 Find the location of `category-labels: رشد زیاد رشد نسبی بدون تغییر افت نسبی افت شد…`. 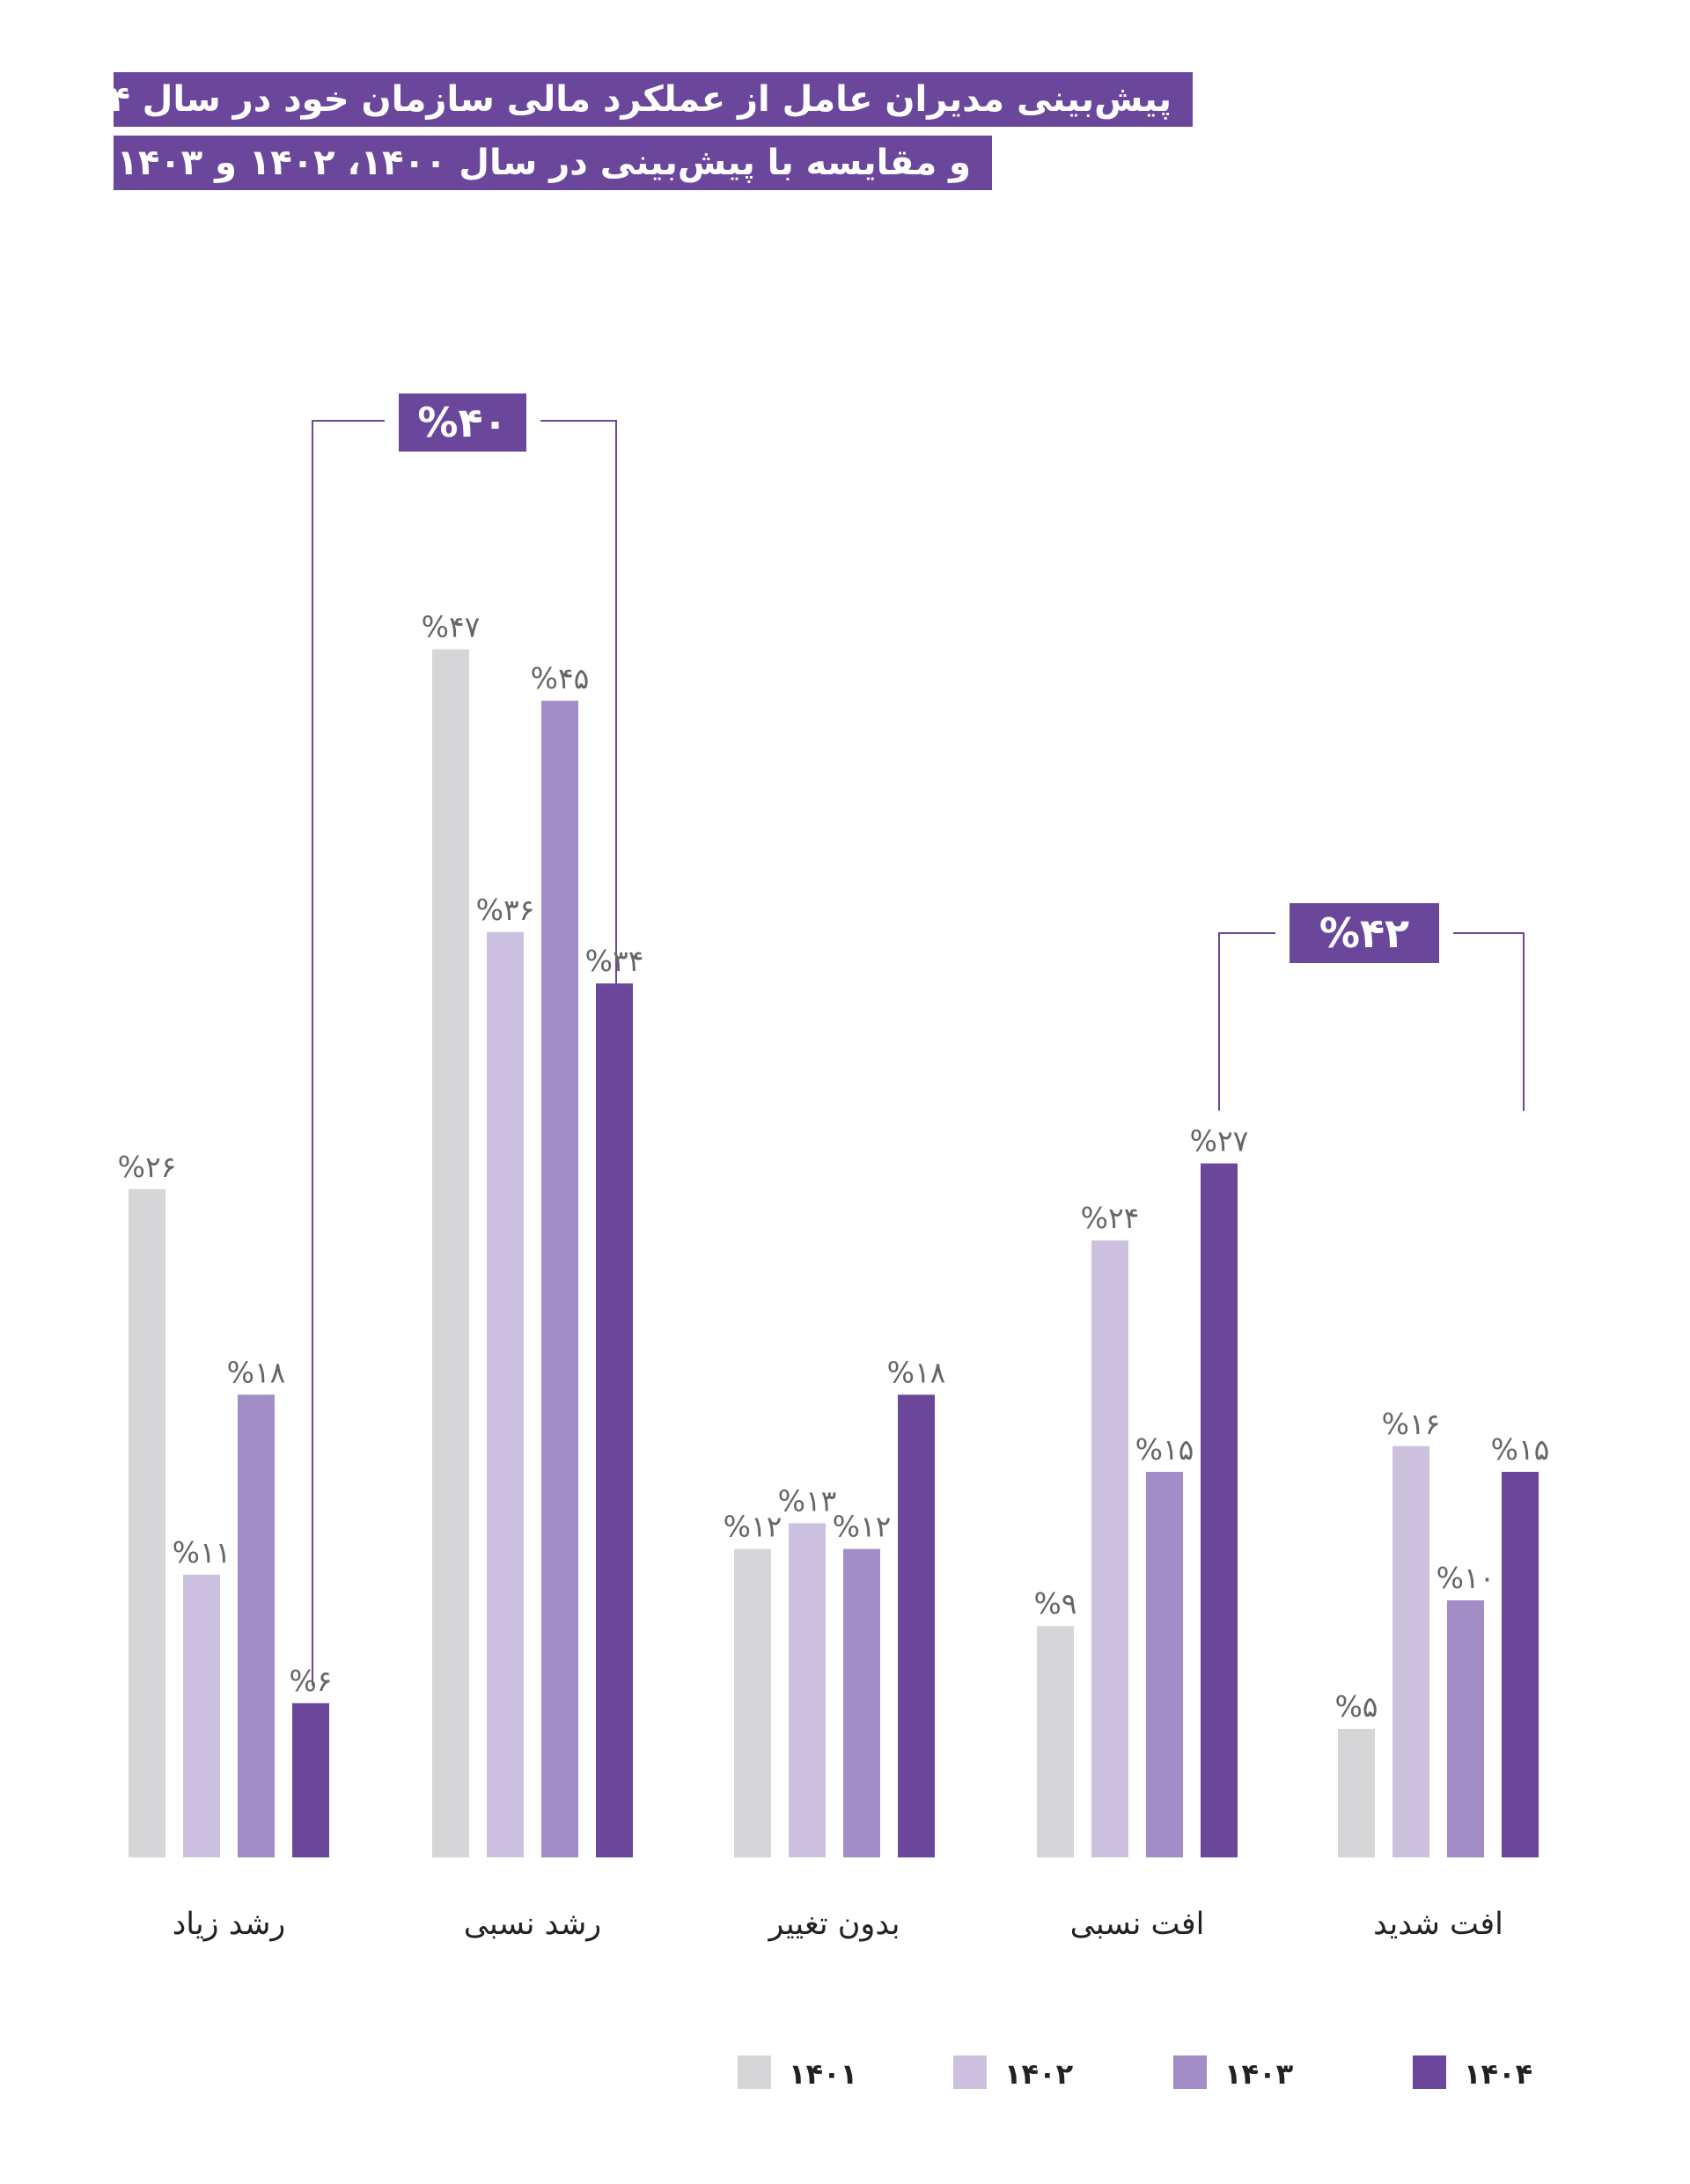

category-labels: رشد زیاد رشد نسبی بدون تغییر افت نسبی افت شد… is located at coordinates (838, 1925).